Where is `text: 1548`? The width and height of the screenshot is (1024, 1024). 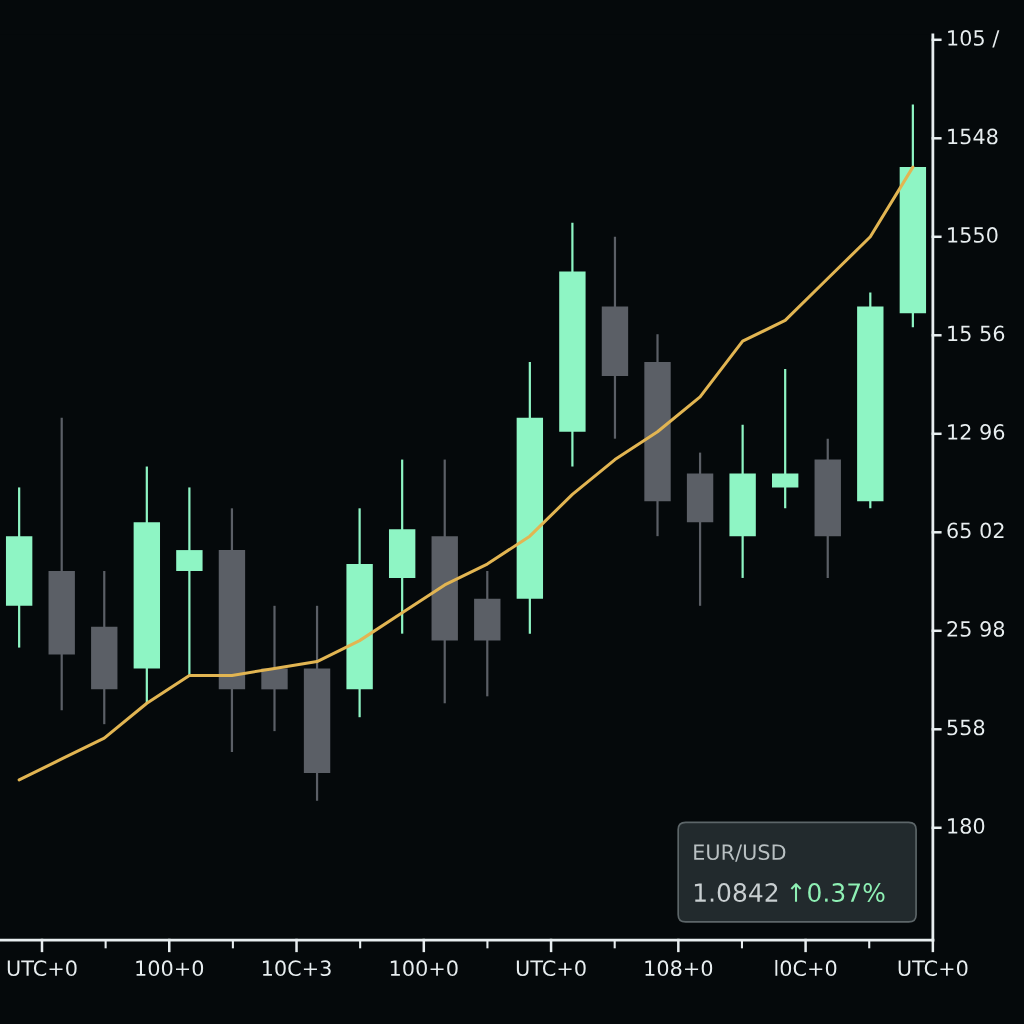 text: 1548 is located at coordinates (973, 136).